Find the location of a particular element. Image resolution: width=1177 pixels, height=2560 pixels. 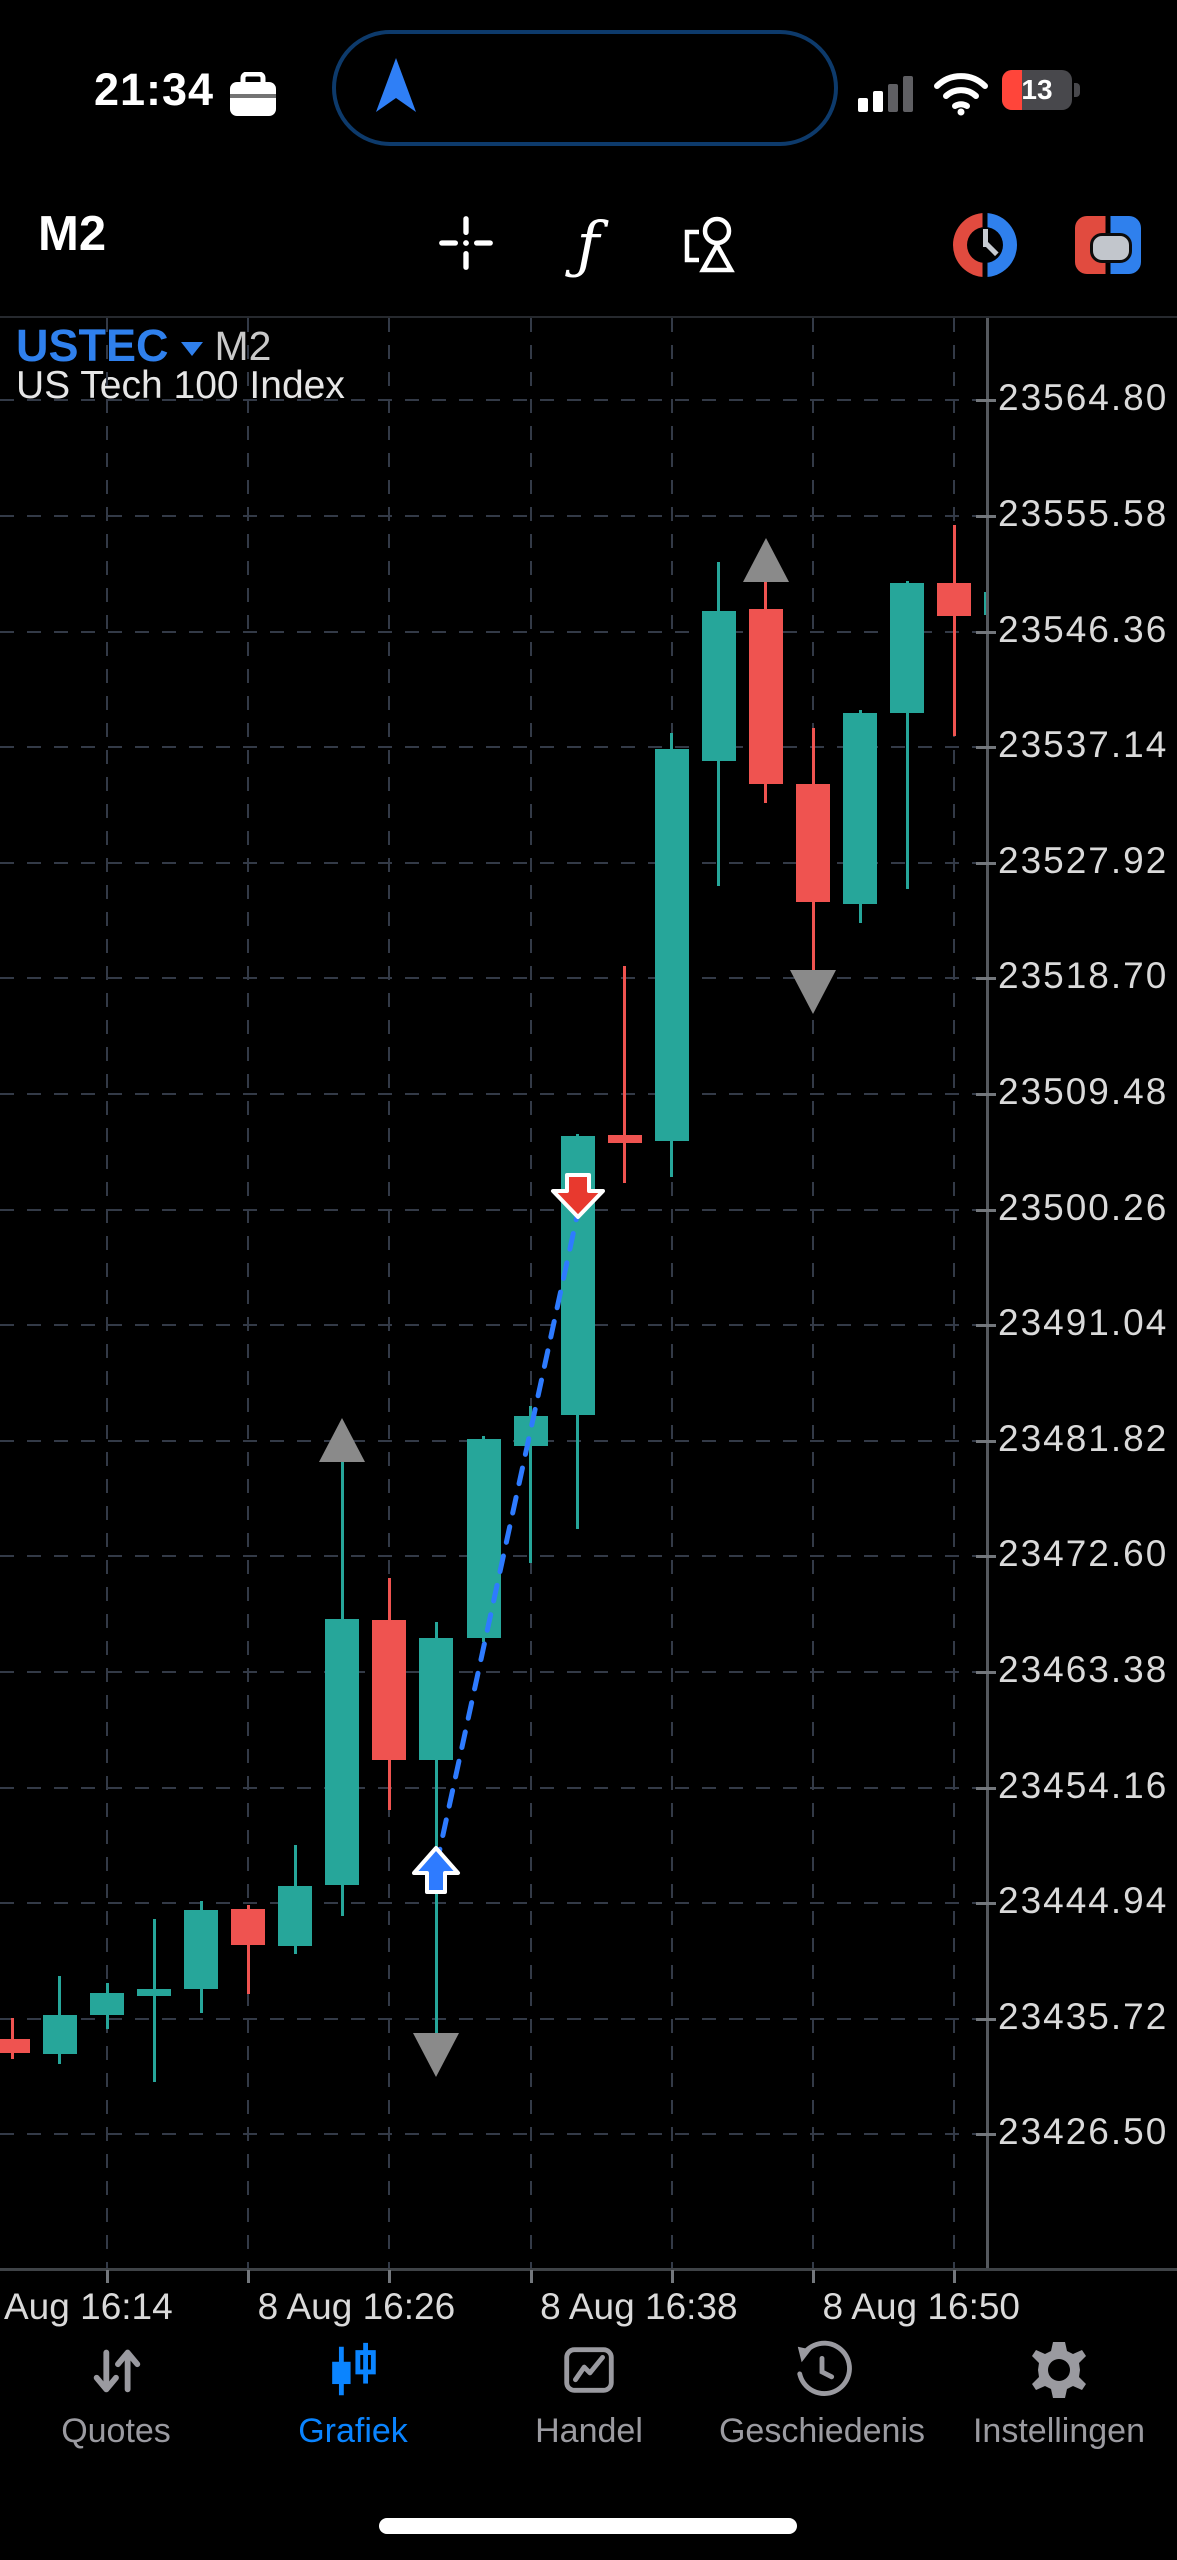

wifi-icon is located at coordinates (961, 96).